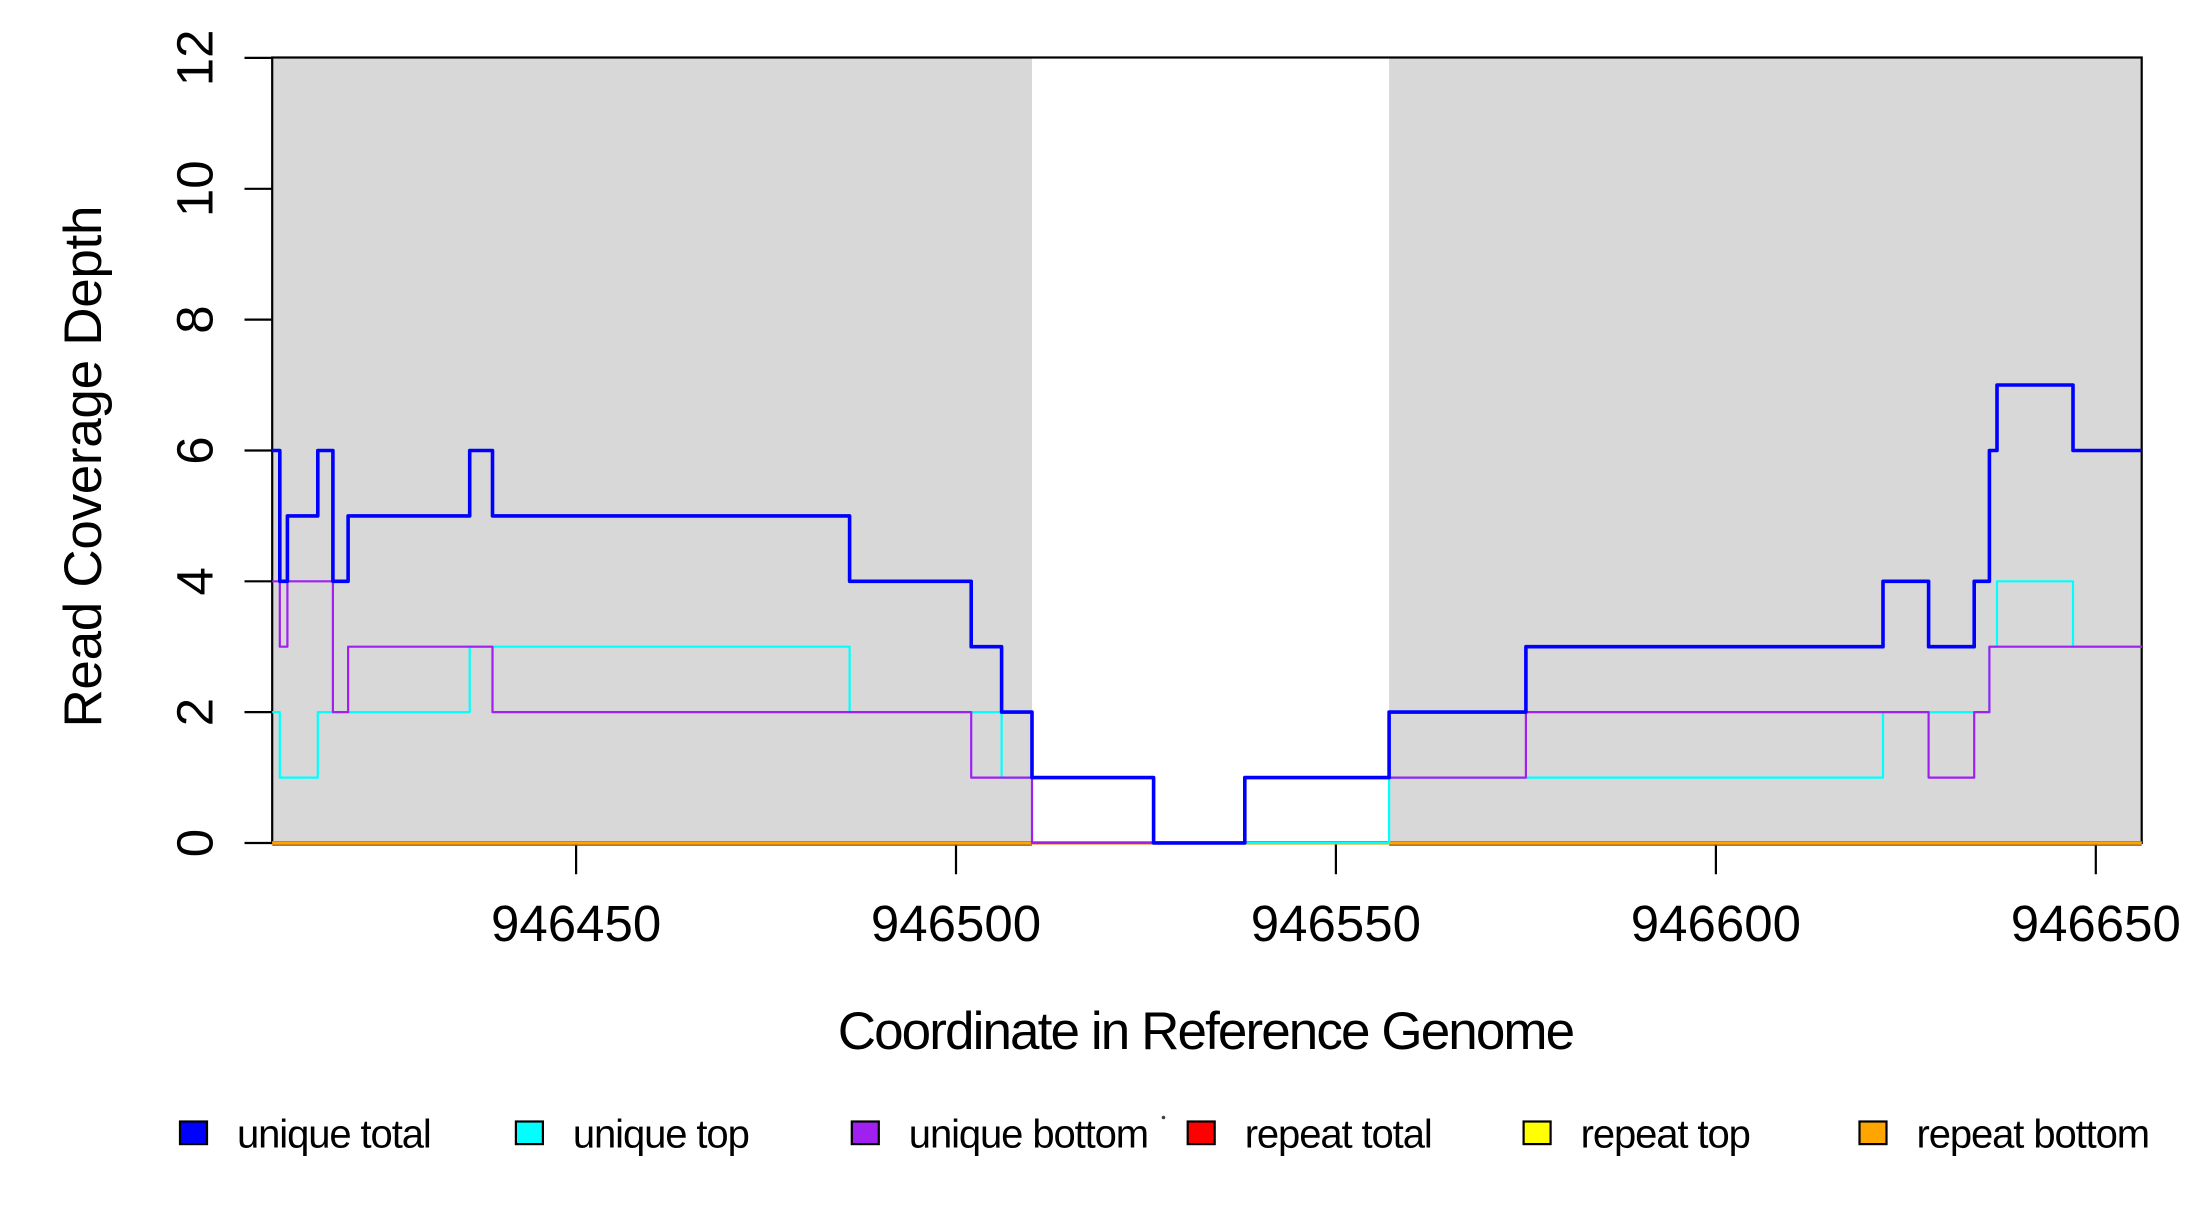 The height and width of the screenshot is (1205, 2200). I want to click on svg-text: 946650, so click(2096, 923).